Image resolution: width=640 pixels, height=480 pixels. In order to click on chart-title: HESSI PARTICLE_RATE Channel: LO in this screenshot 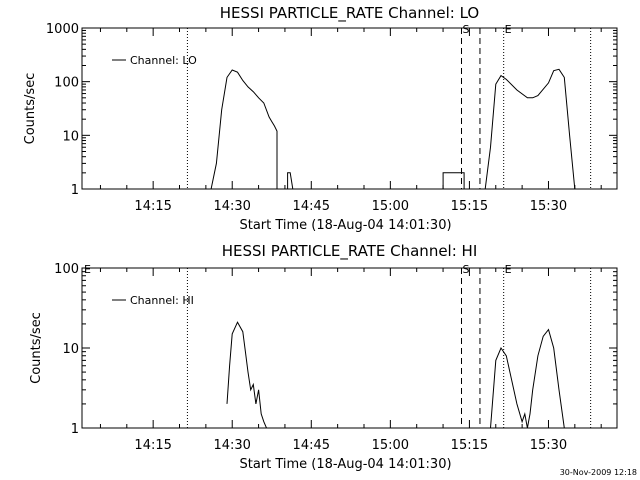, I will do `click(349, 13)`.